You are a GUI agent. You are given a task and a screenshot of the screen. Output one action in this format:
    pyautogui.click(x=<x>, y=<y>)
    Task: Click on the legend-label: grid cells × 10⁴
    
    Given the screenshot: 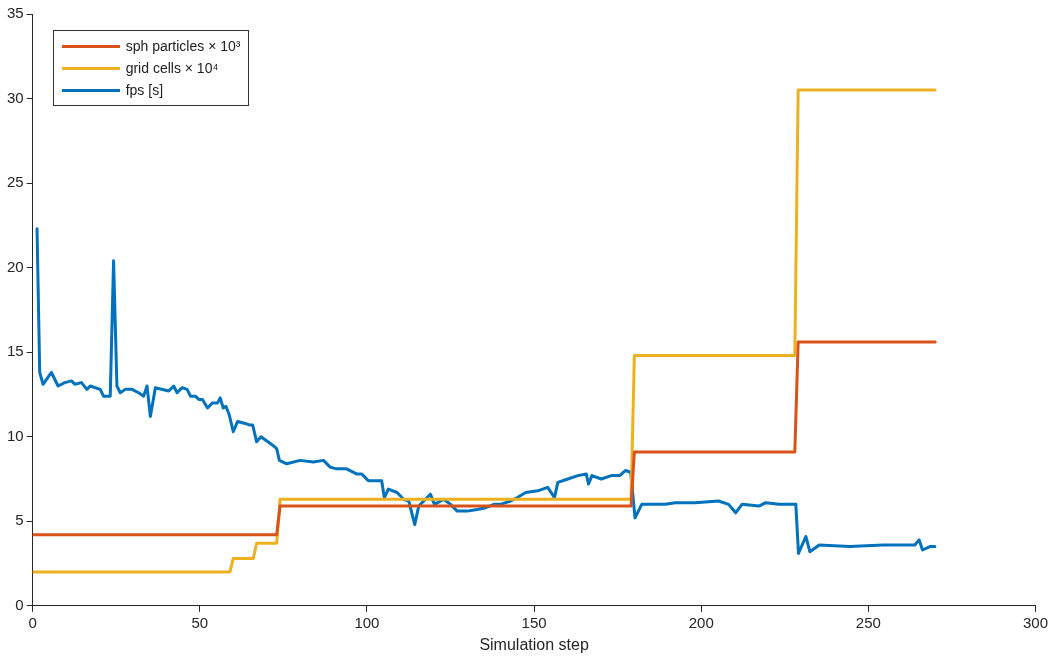 What is the action you would take?
    pyautogui.click(x=172, y=68)
    